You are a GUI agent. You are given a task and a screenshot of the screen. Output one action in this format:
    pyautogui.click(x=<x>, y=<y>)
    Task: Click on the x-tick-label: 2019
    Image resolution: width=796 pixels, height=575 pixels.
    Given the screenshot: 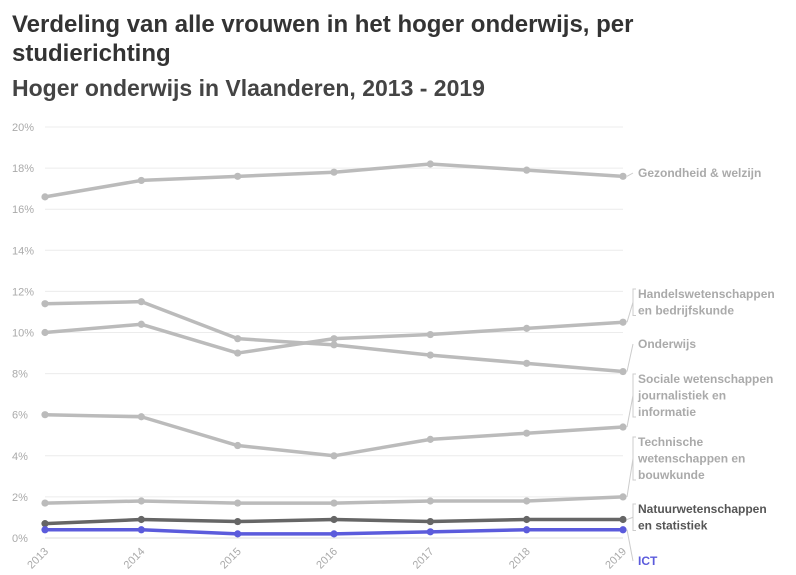 What is the action you would take?
    pyautogui.click(x=616, y=559)
    